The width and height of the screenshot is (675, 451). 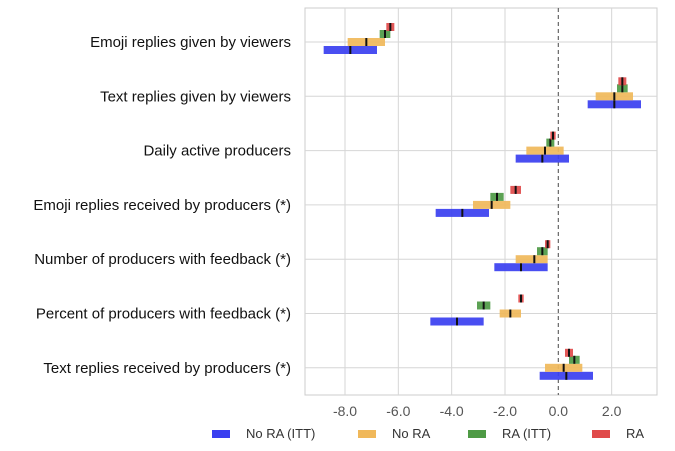 I want to click on x-tick-label: -6.0, so click(x=398, y=411).